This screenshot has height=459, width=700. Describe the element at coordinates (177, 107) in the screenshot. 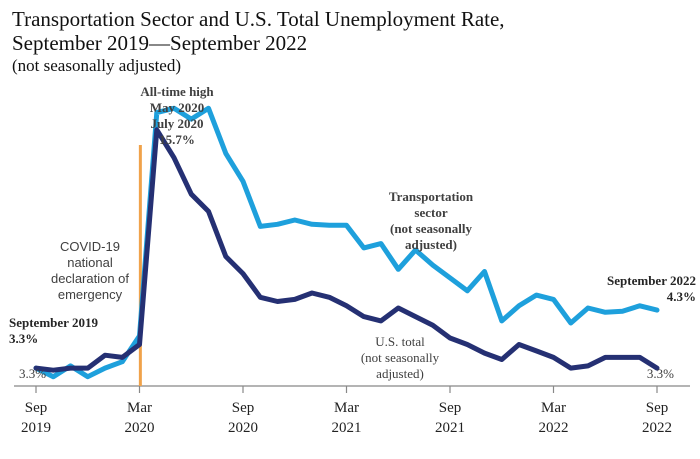

I see `peak-annotation: May 2020` at that location.